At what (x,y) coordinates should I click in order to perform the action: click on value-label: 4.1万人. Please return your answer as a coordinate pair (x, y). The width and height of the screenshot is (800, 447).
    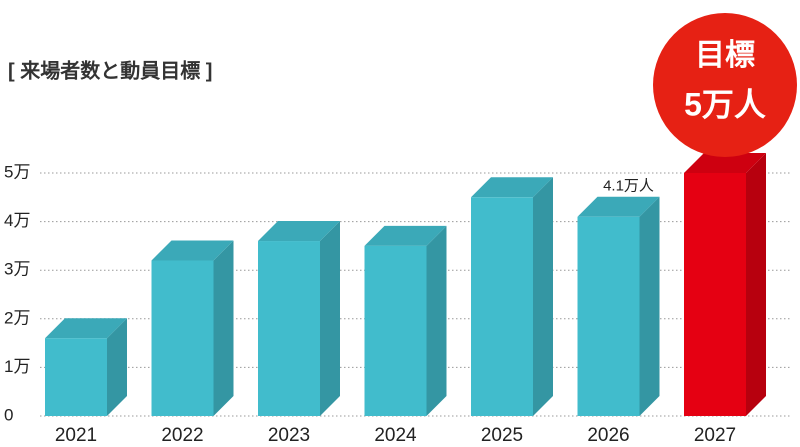
    Looking at the image, I should click on (628, 186).